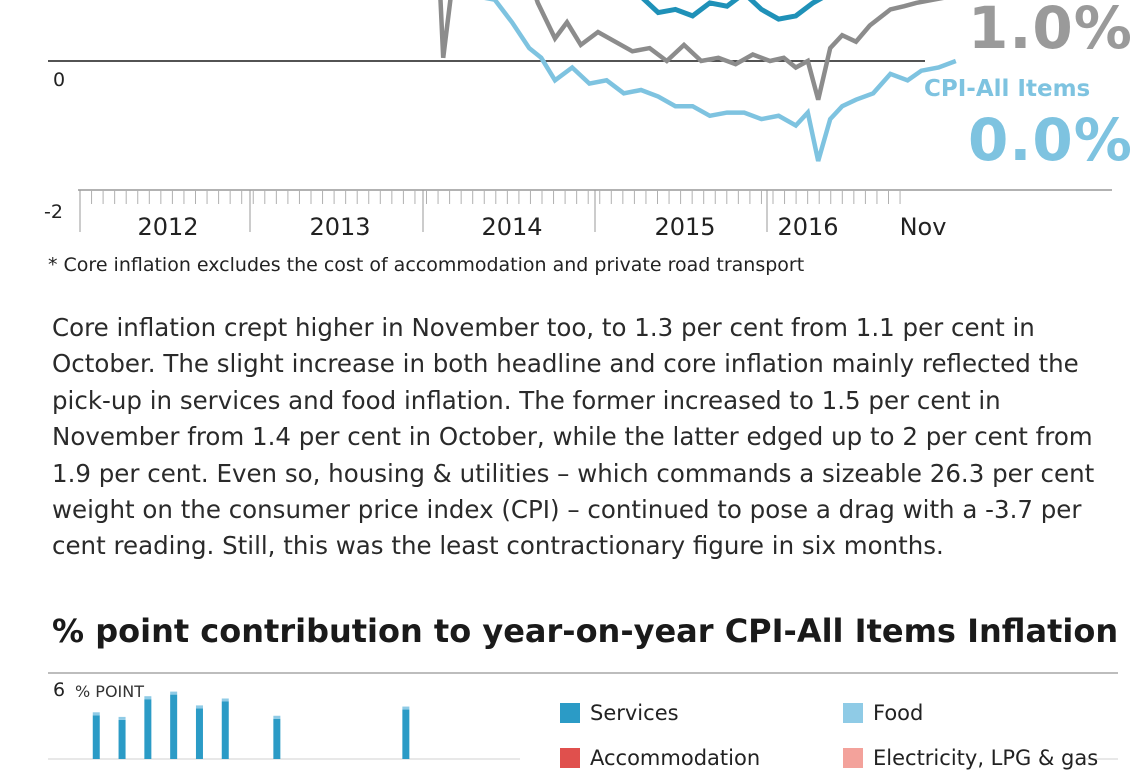 The height and width of the screenshot is (770, 1140). I want to click on series-line-cpi-all-items, so click(720, 81).